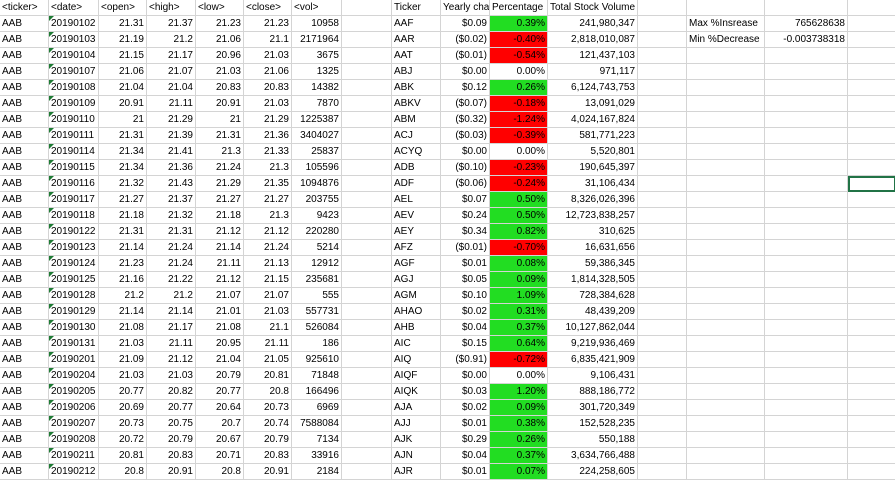  I want to click on cell-vol: 1225387, so click(317, 120).